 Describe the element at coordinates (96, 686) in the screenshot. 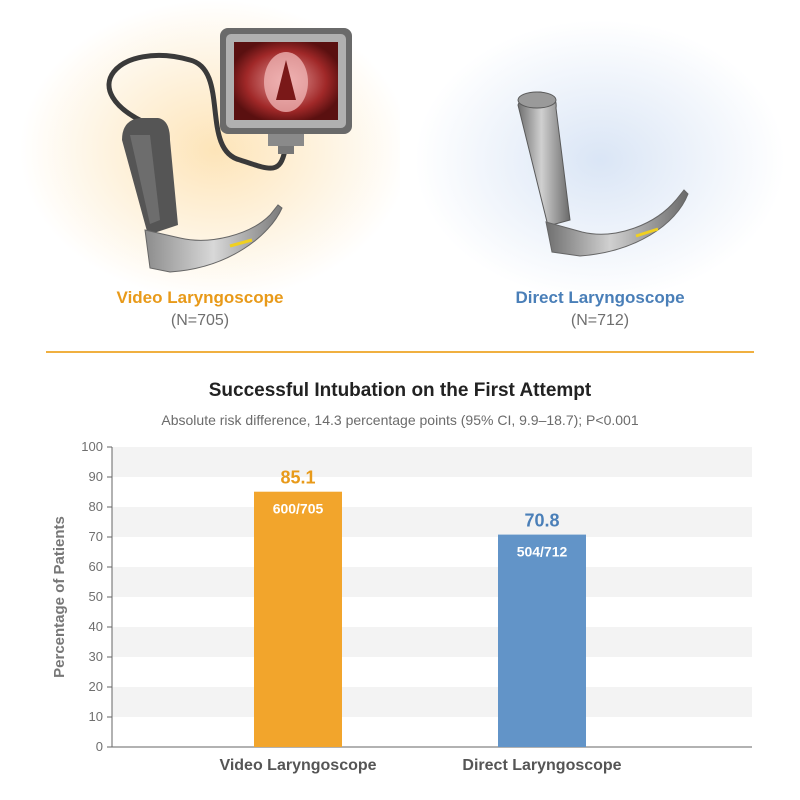

I see `y-tick-label: 20` at that location.